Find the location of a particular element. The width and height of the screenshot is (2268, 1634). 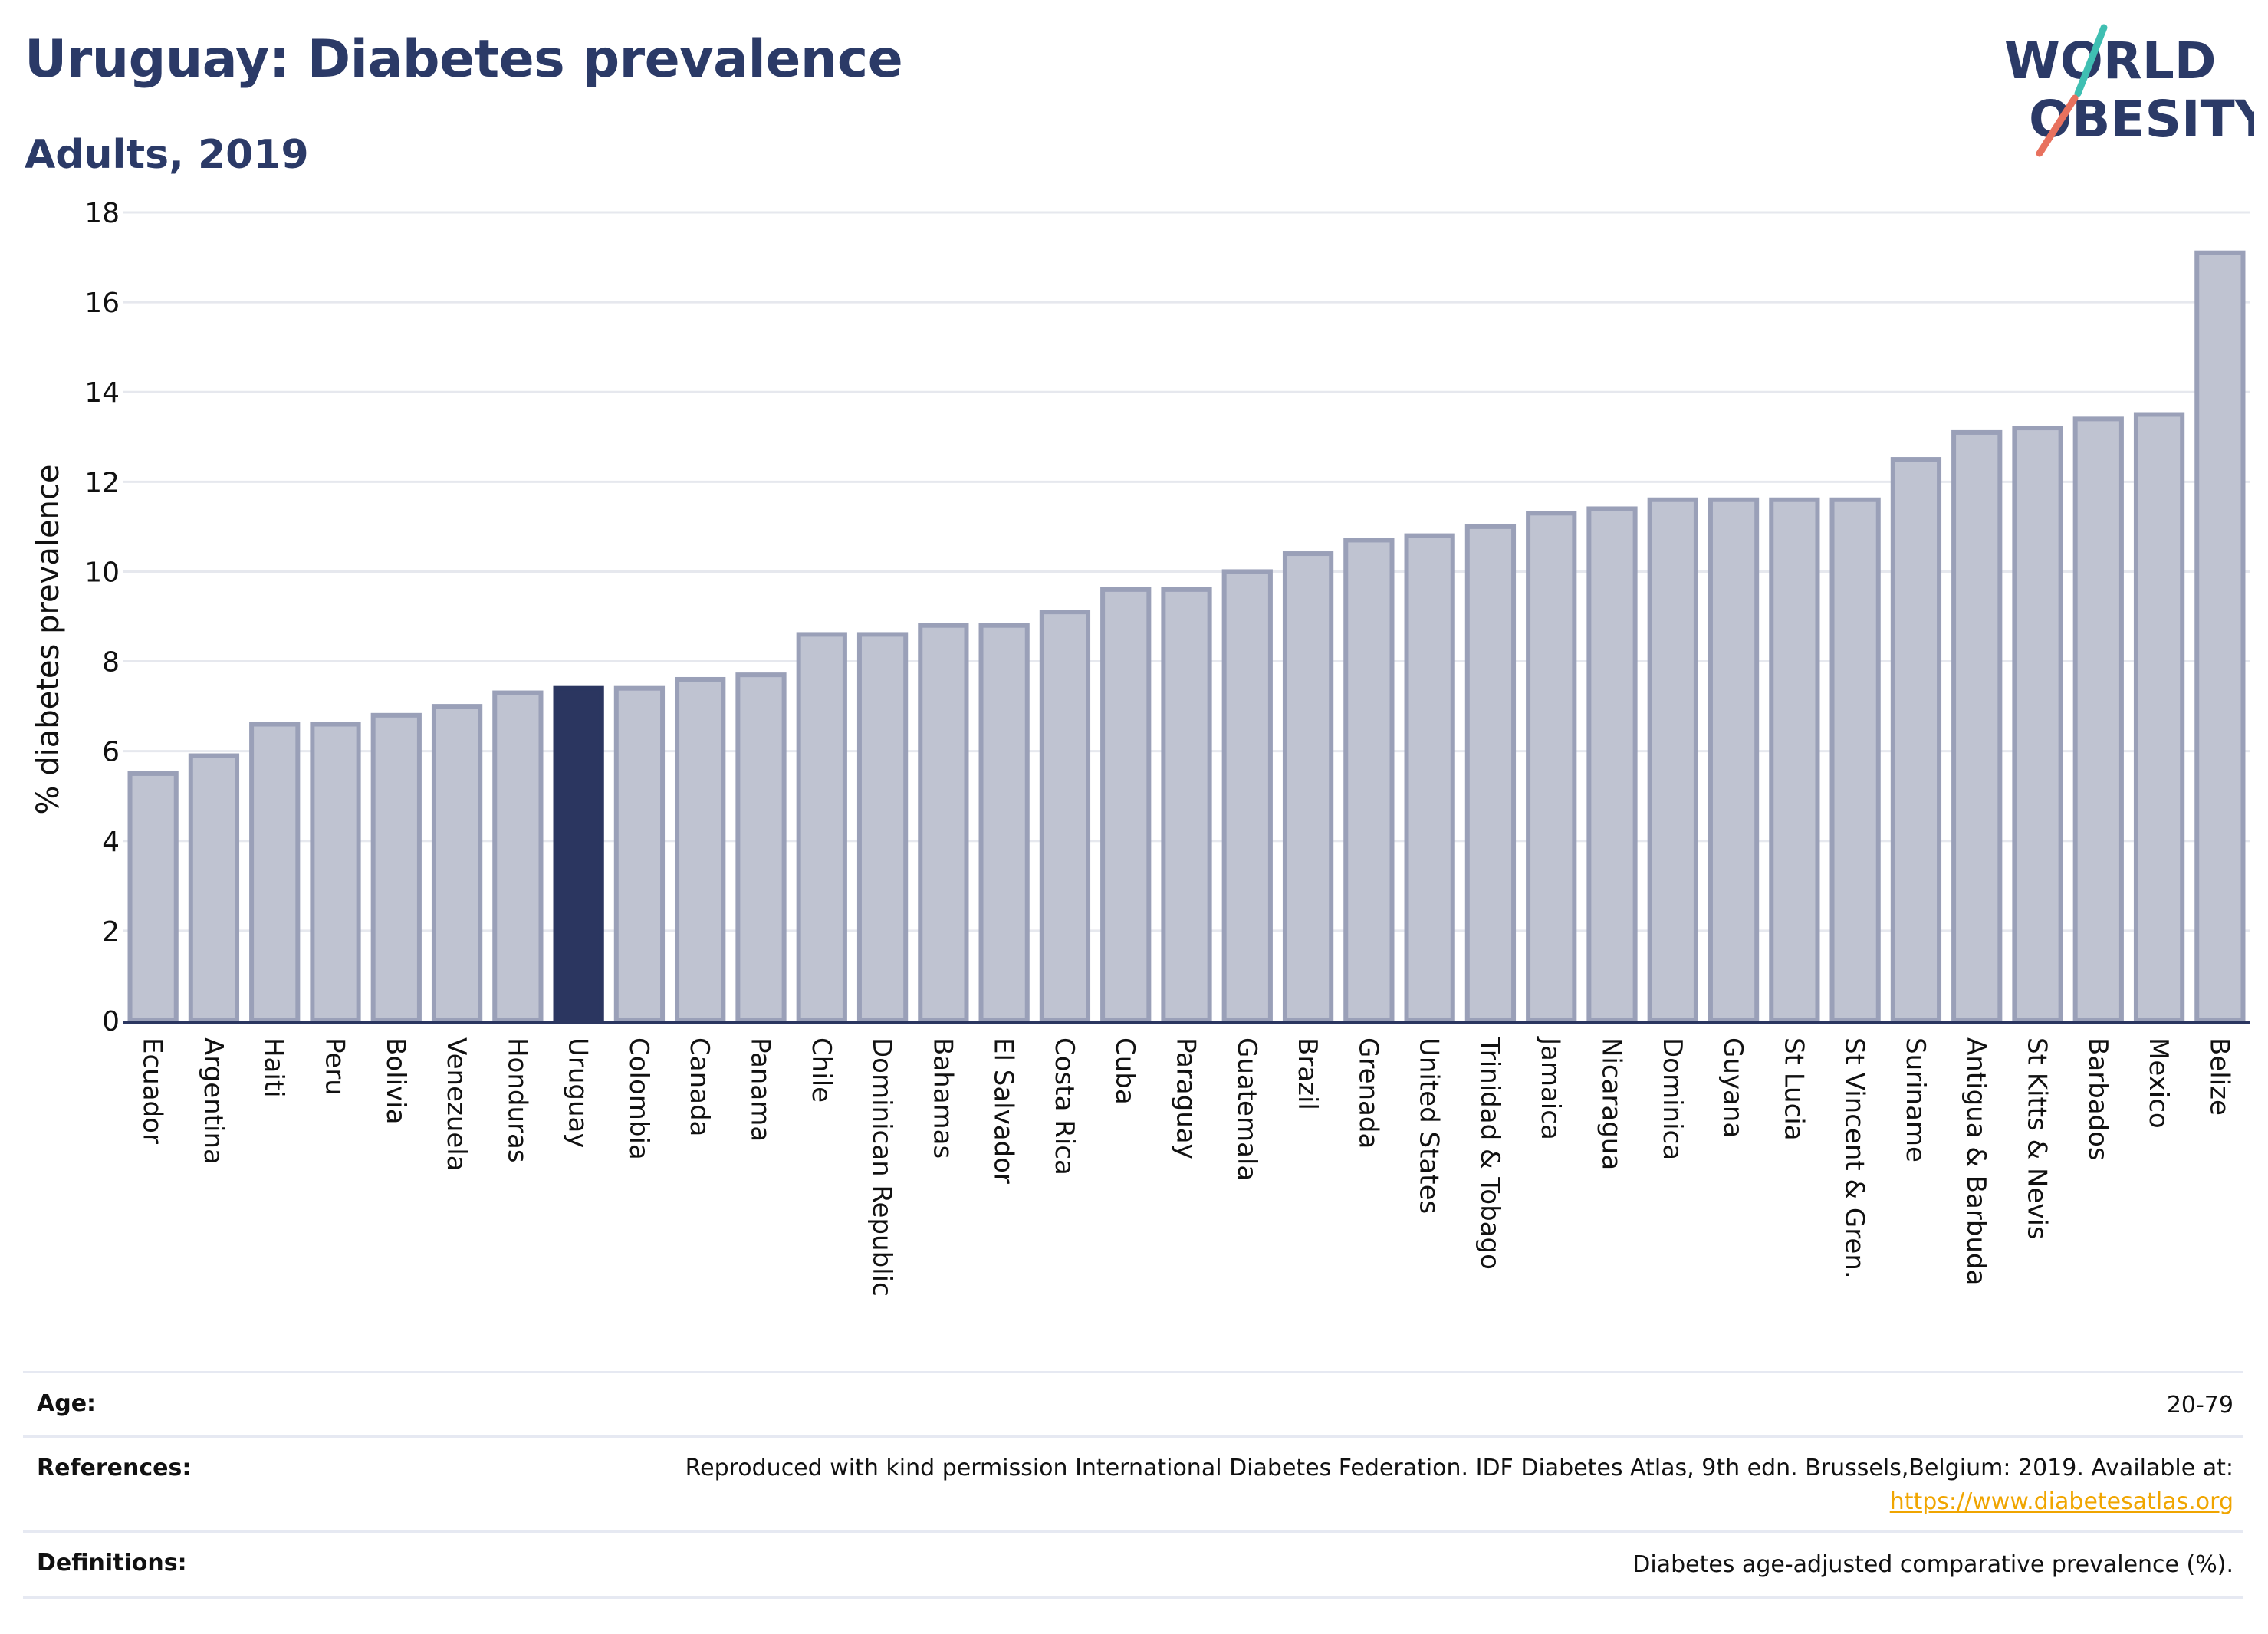

age-row: Age: 20-79 is located at coordinates (1133, 1405).